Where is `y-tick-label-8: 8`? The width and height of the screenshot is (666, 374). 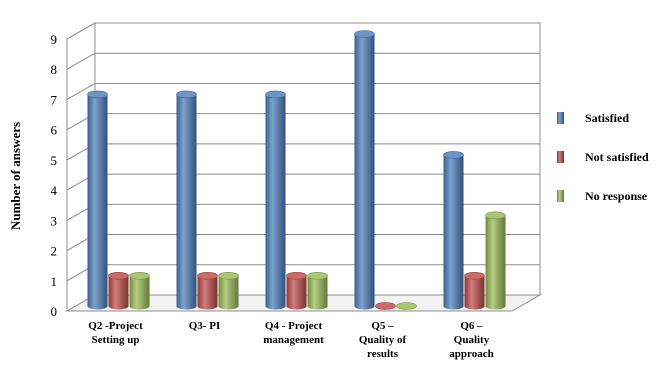
y-tick-label-8: 8 is located at coordinates (54, 69).